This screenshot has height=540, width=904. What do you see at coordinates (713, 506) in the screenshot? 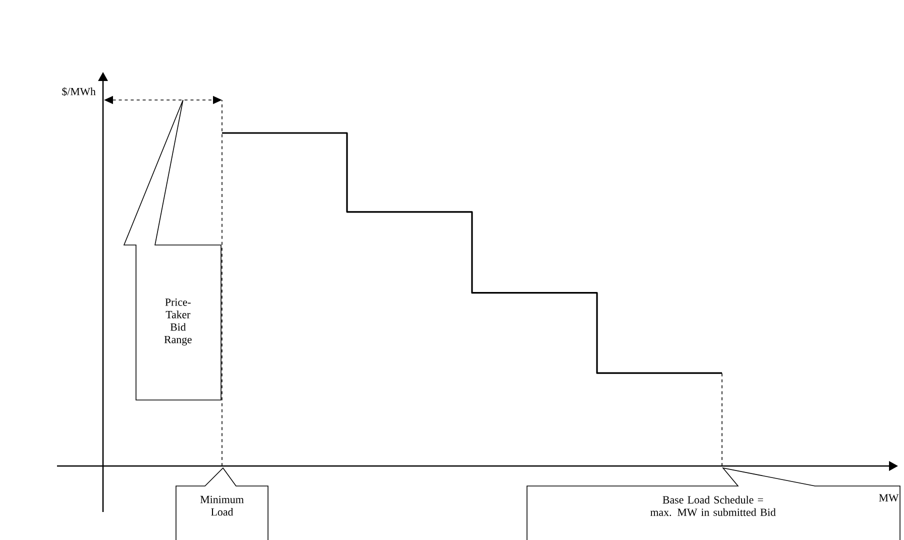
I see `text: Base Load Schedule = max. MW in submitted Bid` at bounding box center [713, 506].